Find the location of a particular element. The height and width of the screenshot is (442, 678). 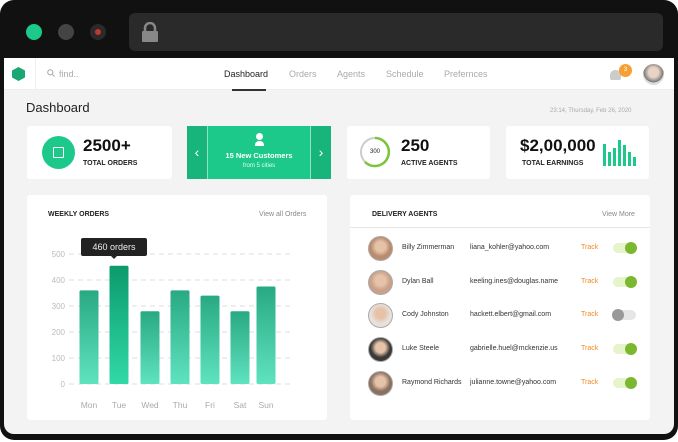

view-more-link: View More is located at coordinates (618, 214).